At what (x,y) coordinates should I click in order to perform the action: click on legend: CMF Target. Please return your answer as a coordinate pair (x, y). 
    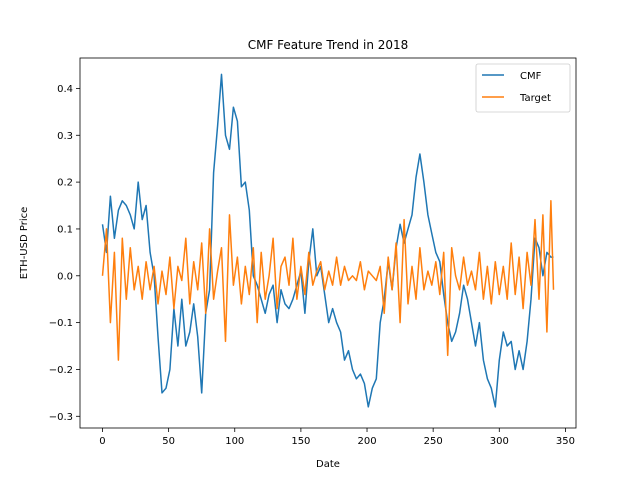
    Looking at the image, I should click on (523, 88).